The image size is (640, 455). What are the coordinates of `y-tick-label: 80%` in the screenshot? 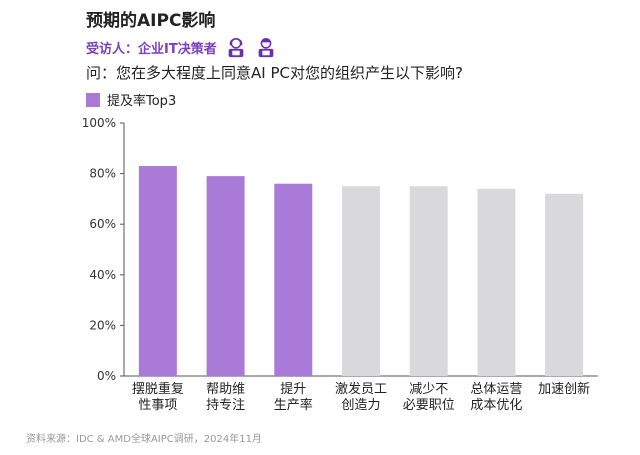 It's located at (102, 174).